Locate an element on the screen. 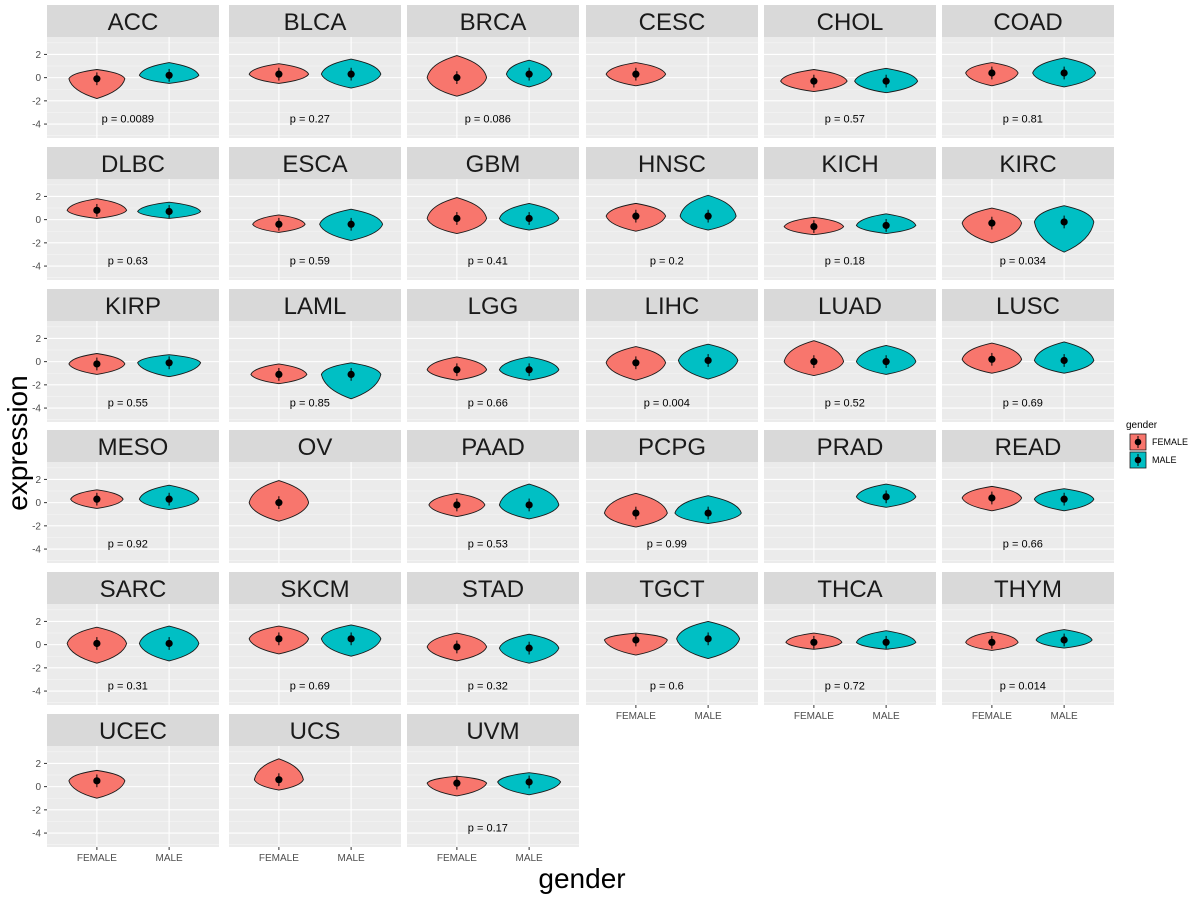 The width and height of the screenshot is (1200, 900). p-value-label: p = 0.52 is located at coordinates (845, 403).